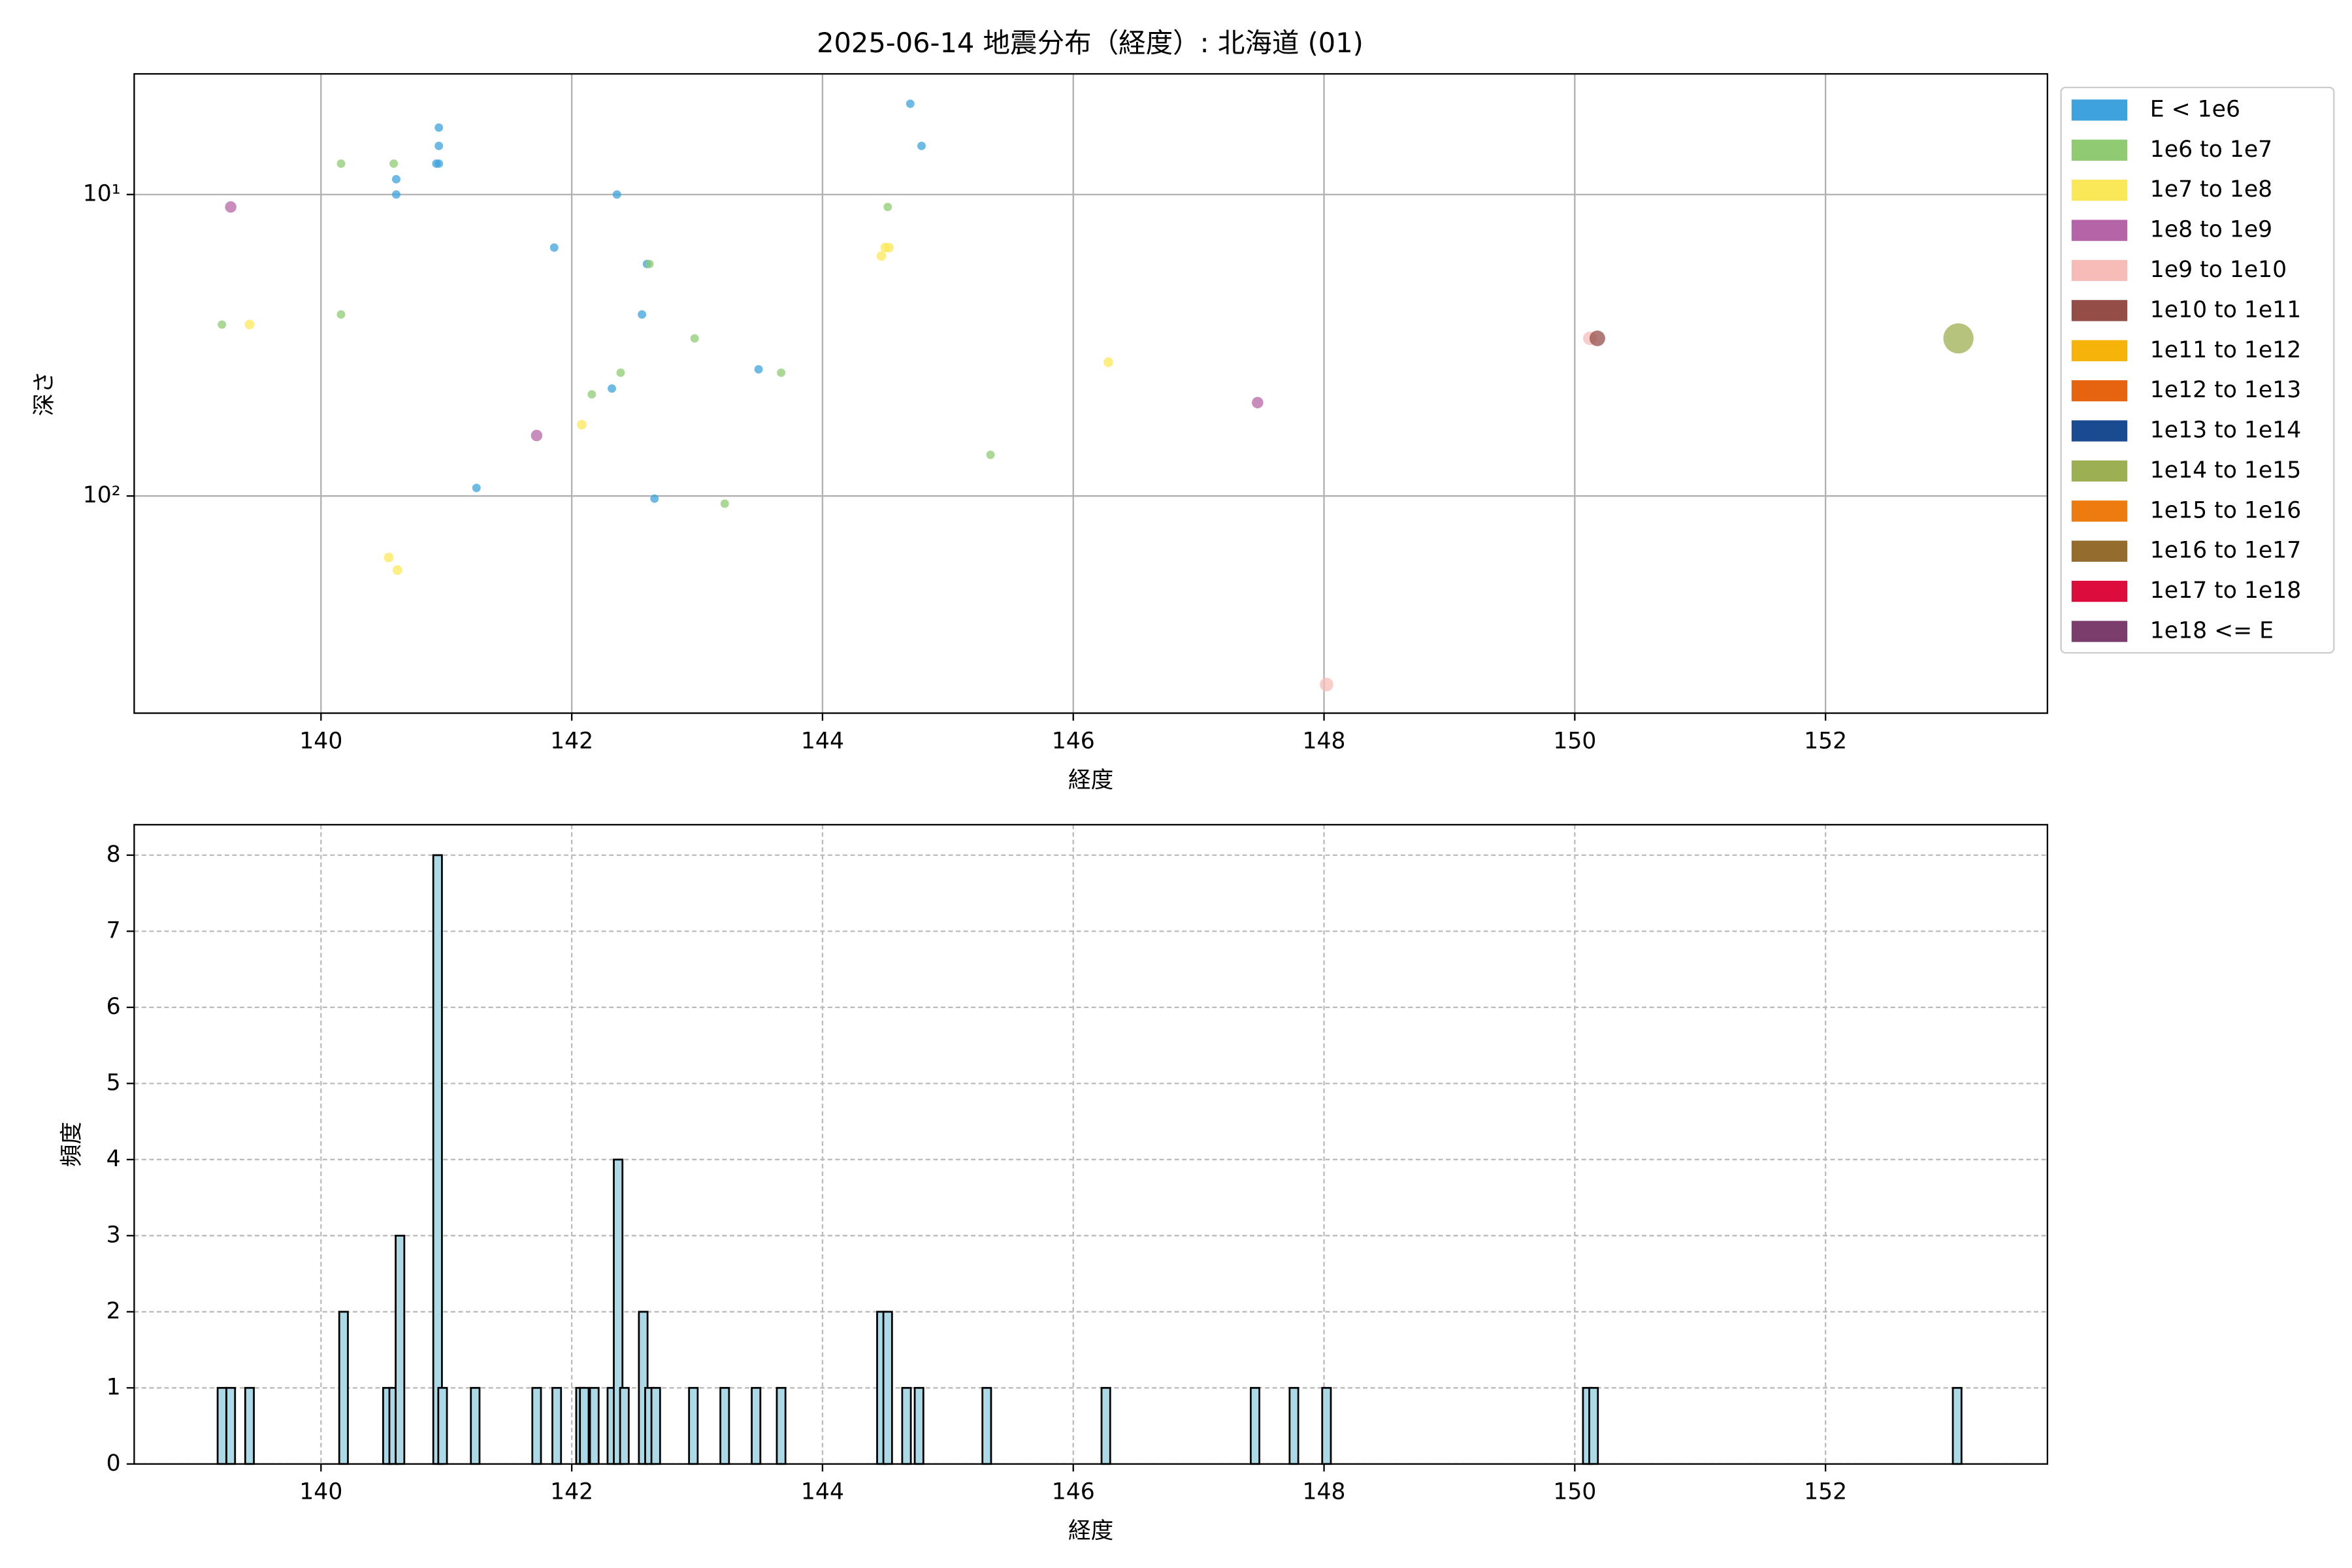 Image resolution: width=2352 pixels, height=1568 pixels. What do you see at coordinates (1825, 1492) in the screenshot?
I see `x-tick-label: 152` at bounding box center [1825, 1492].